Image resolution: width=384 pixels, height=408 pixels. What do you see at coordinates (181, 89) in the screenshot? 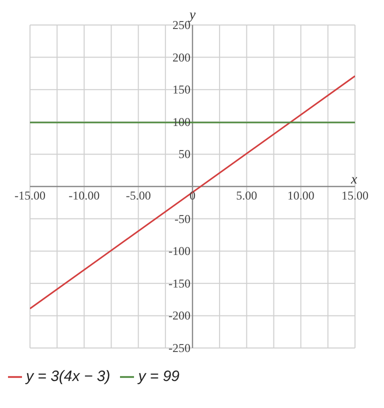
I see `y-tick-label: 150` at bounding box center [181, 89].